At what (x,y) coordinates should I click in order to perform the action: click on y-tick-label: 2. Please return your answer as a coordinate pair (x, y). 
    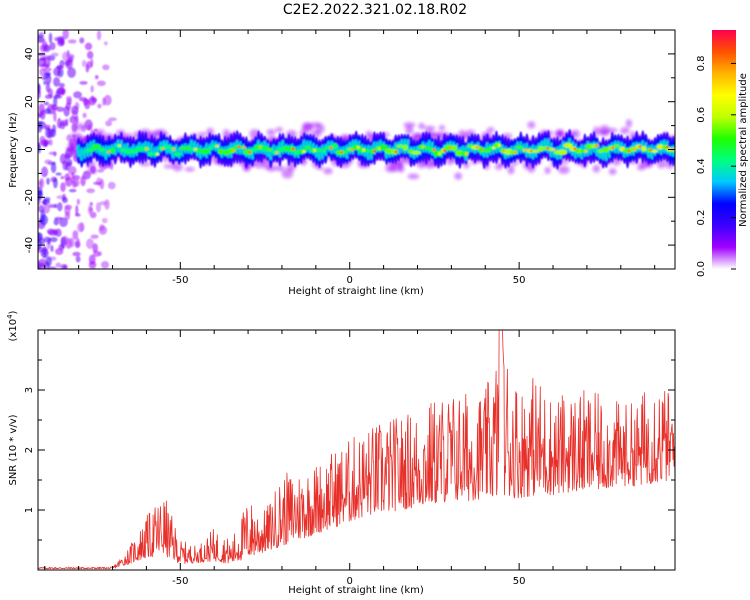
    Looking at the image, I should click on (29, 450).